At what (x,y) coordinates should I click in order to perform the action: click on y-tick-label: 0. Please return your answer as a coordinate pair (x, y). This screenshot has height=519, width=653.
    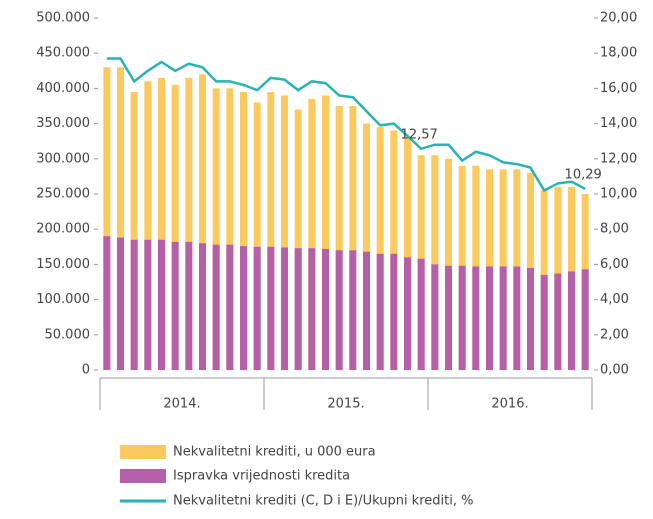
    Looking at the image, I should click on (86, 370).